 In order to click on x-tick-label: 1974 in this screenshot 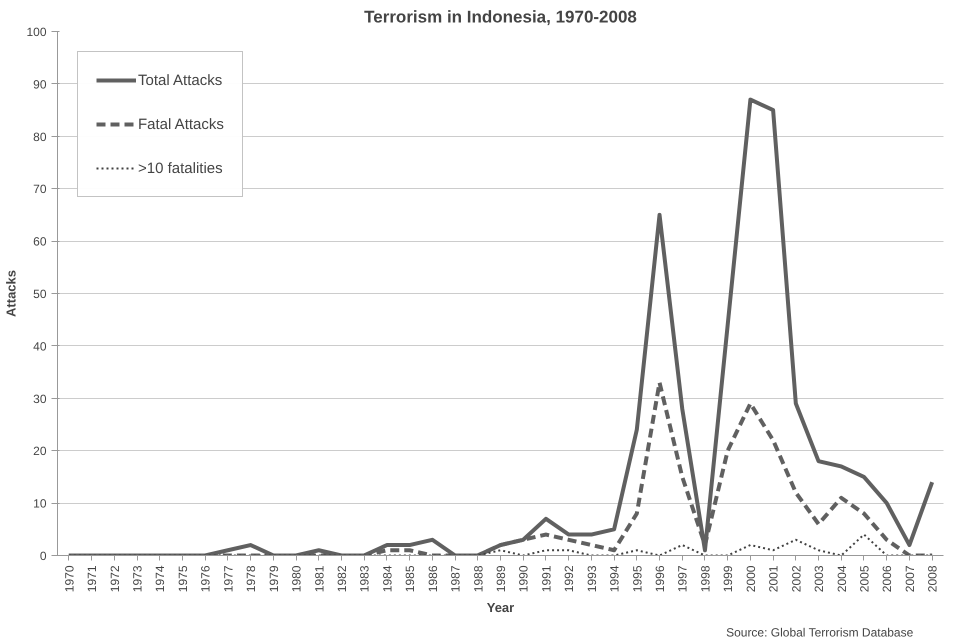, I will do `click(160, 578)`.